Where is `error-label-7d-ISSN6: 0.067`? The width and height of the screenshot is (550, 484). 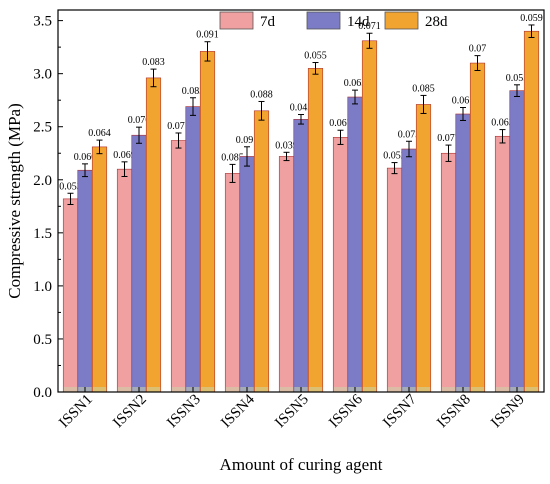
error-label-7d-ISSN6: 0.067 is located at coordinates (340, 123).